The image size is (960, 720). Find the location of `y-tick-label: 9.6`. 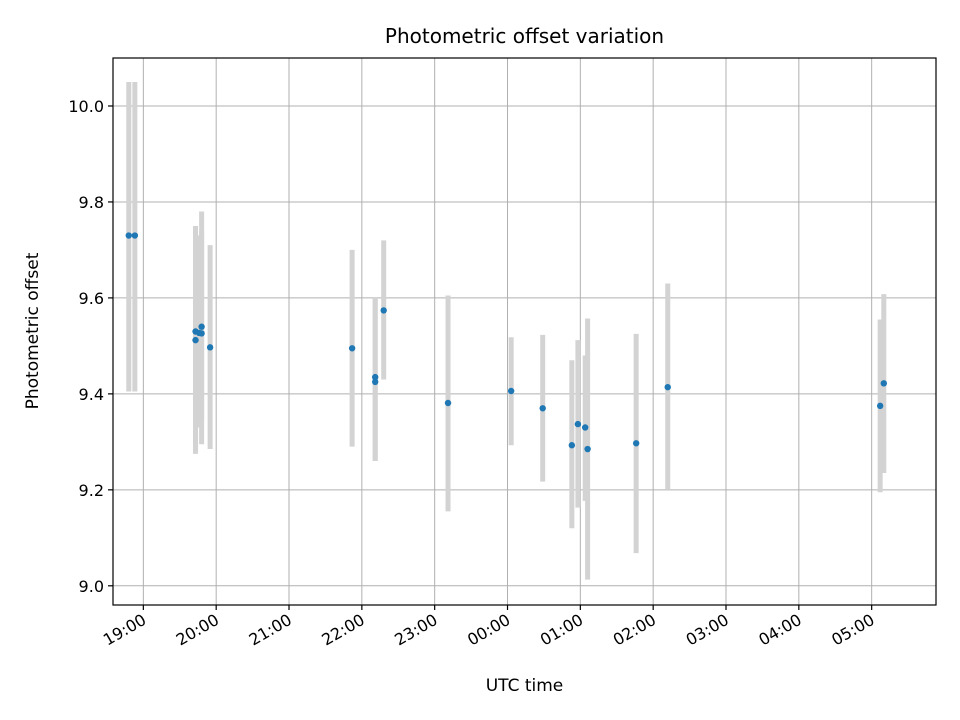

y-tick-label: 9.6 is located at coordinates (91, 298).